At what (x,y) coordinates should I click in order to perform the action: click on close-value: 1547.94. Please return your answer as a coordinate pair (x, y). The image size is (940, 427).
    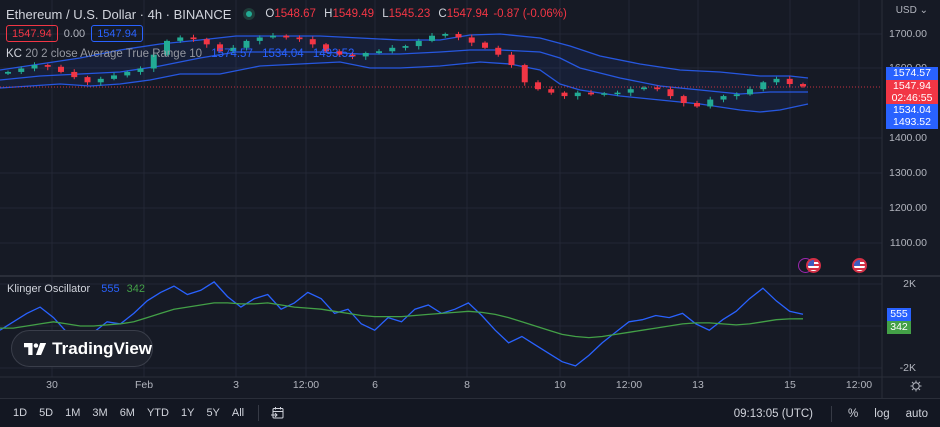
    Looking at the image, I should click on (467, 14).